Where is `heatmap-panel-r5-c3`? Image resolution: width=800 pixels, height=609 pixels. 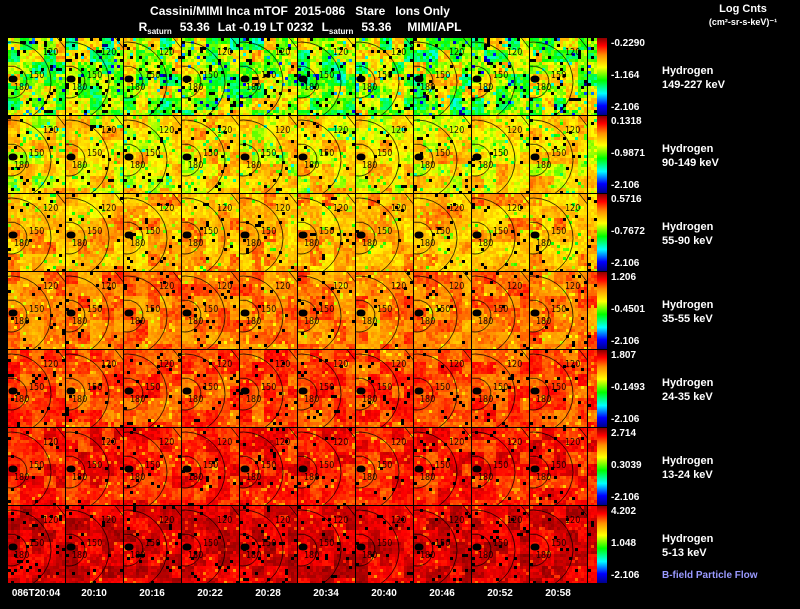 heatmap-panel-r5-c3 is located at coordinates (152, 388).